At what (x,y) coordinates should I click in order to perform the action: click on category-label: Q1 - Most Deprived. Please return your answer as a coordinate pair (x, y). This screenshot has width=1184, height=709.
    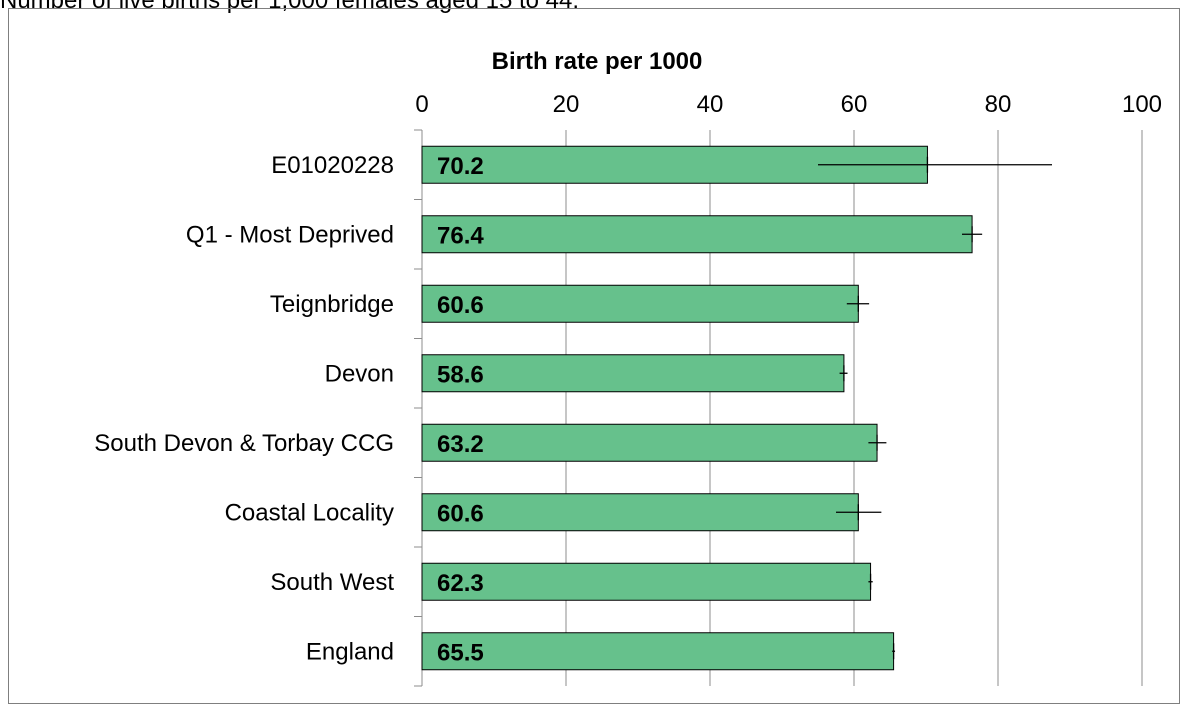
    Looking at the image, I should click on (290, 234).